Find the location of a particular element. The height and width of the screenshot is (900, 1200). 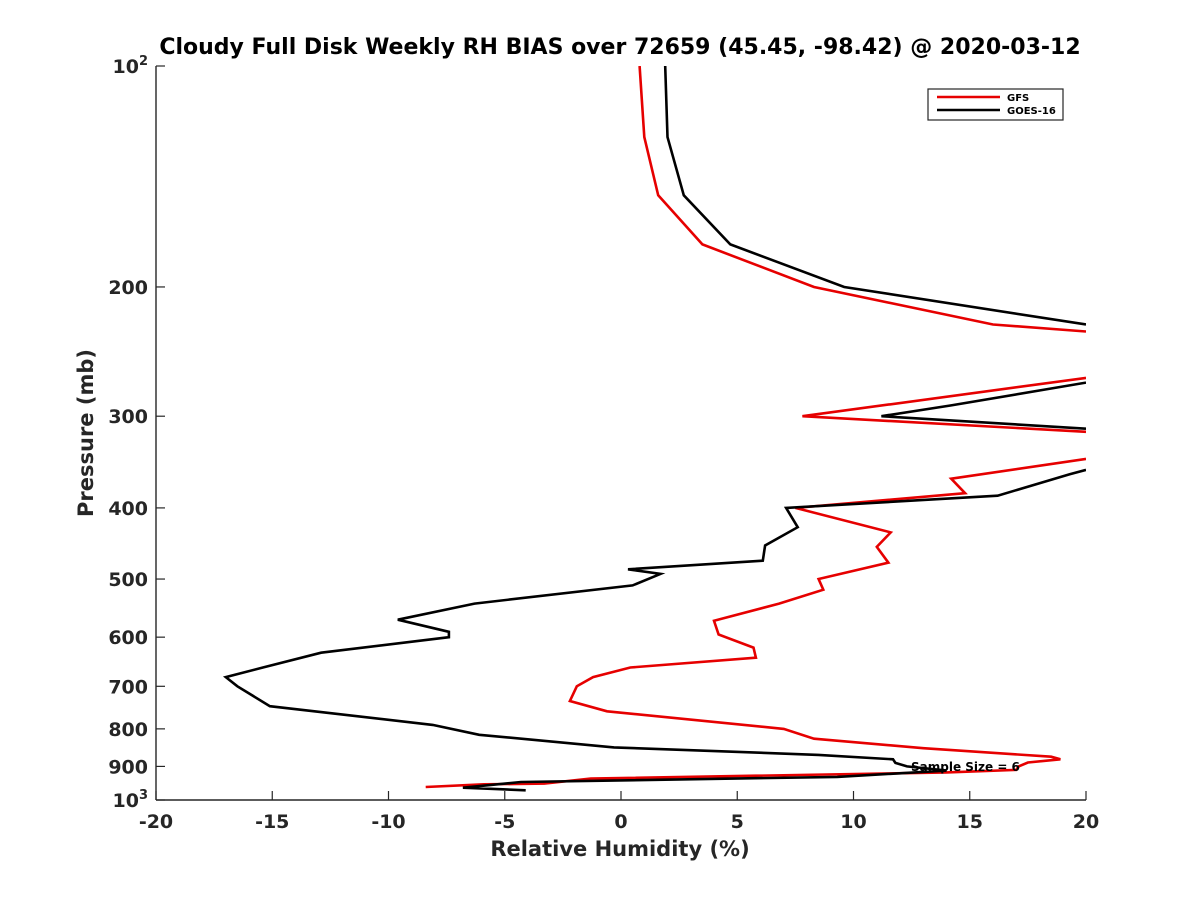

y-tick-label: 800 is located at coordinates (128, 730).